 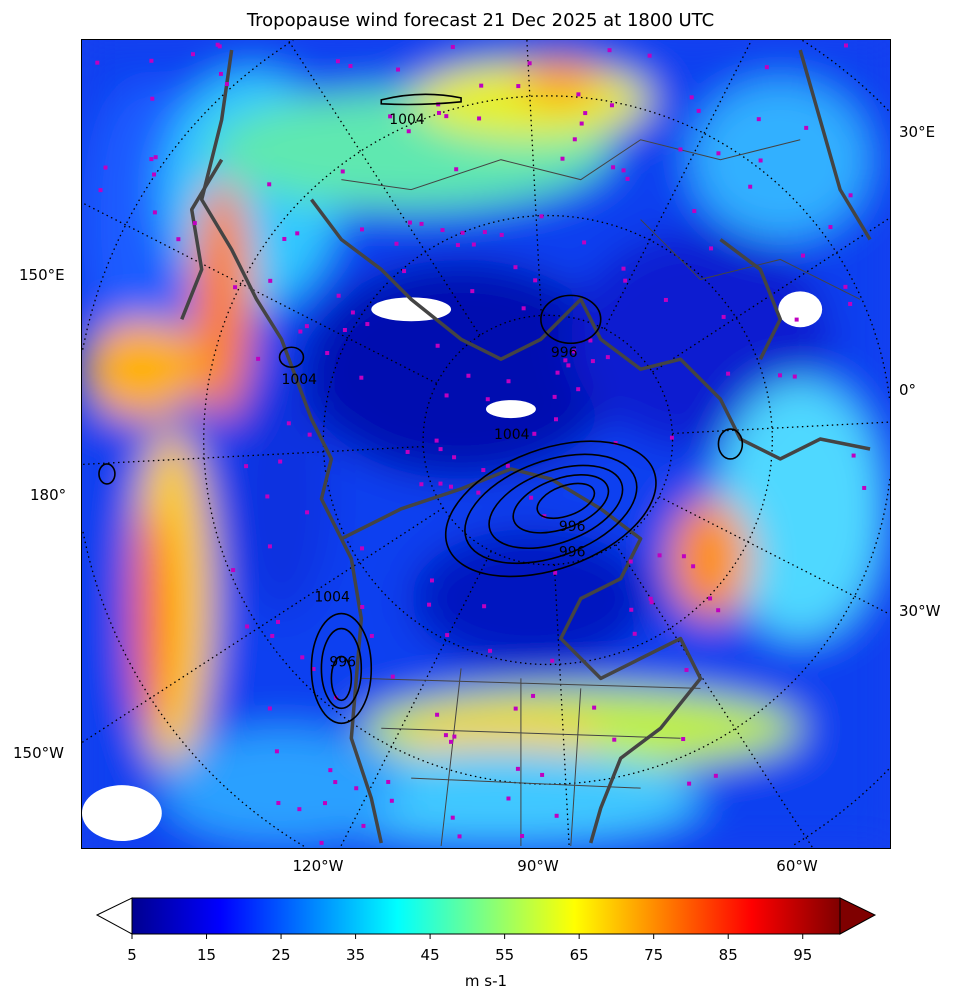 What do you see at coordinates (908, 390) in the screenshot?
I see `lon-label-right: 0°` at bounding box center [908, 390].